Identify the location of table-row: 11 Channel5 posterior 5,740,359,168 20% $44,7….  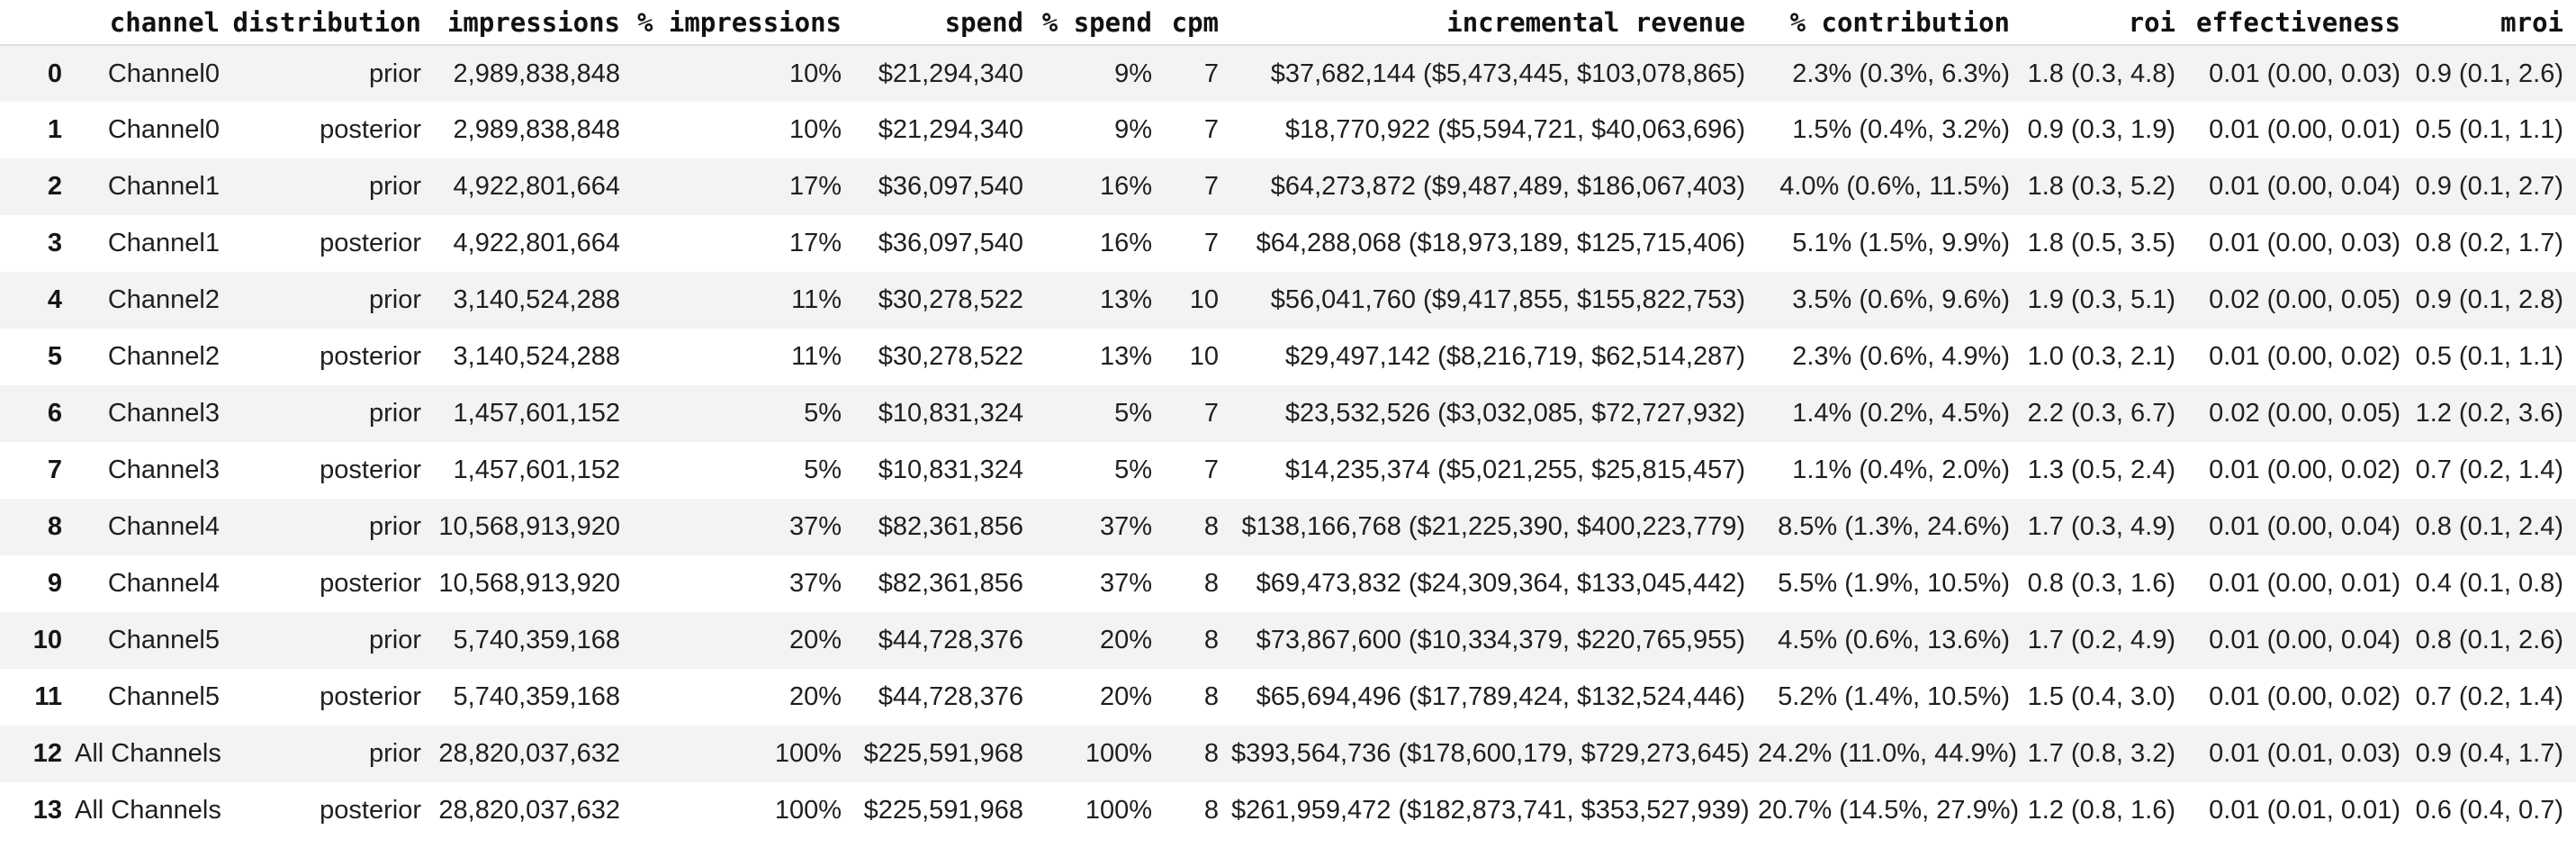
(1288, 697).